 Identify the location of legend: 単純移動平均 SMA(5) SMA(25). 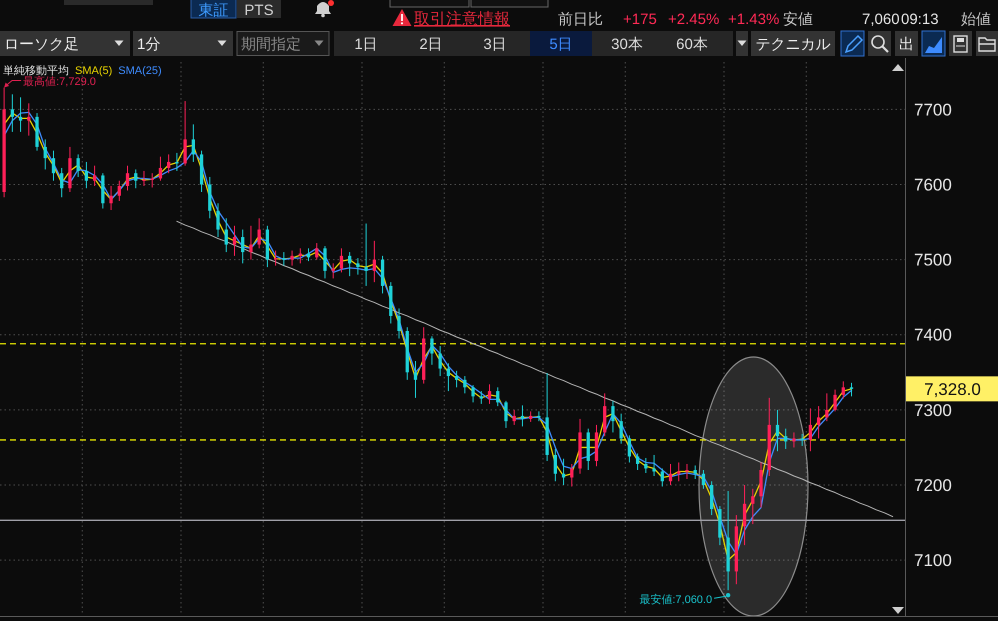
(82, 71).